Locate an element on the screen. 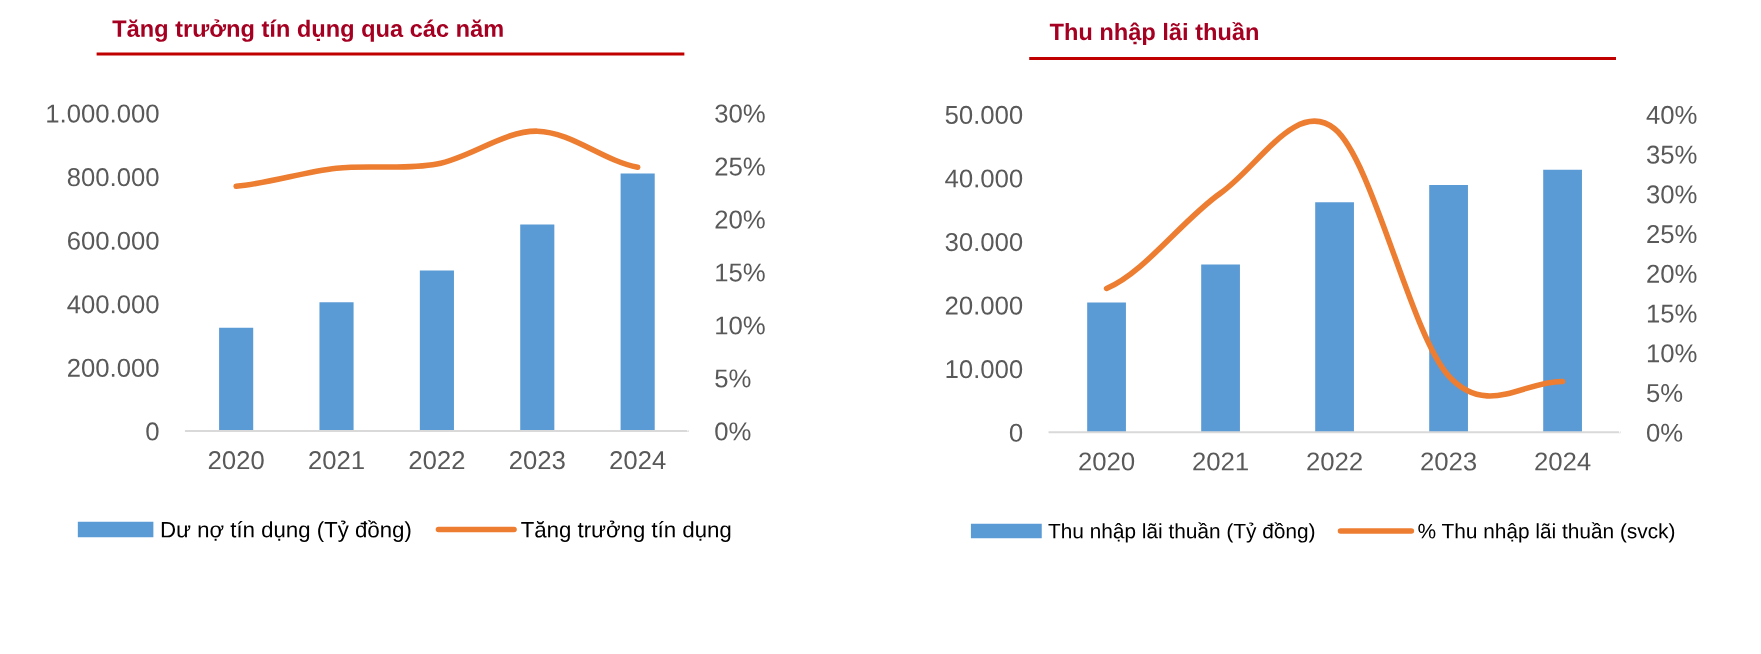  legend-label: % Thu nhập lãi thuần (svck) is located at coordinates (1546, 532).